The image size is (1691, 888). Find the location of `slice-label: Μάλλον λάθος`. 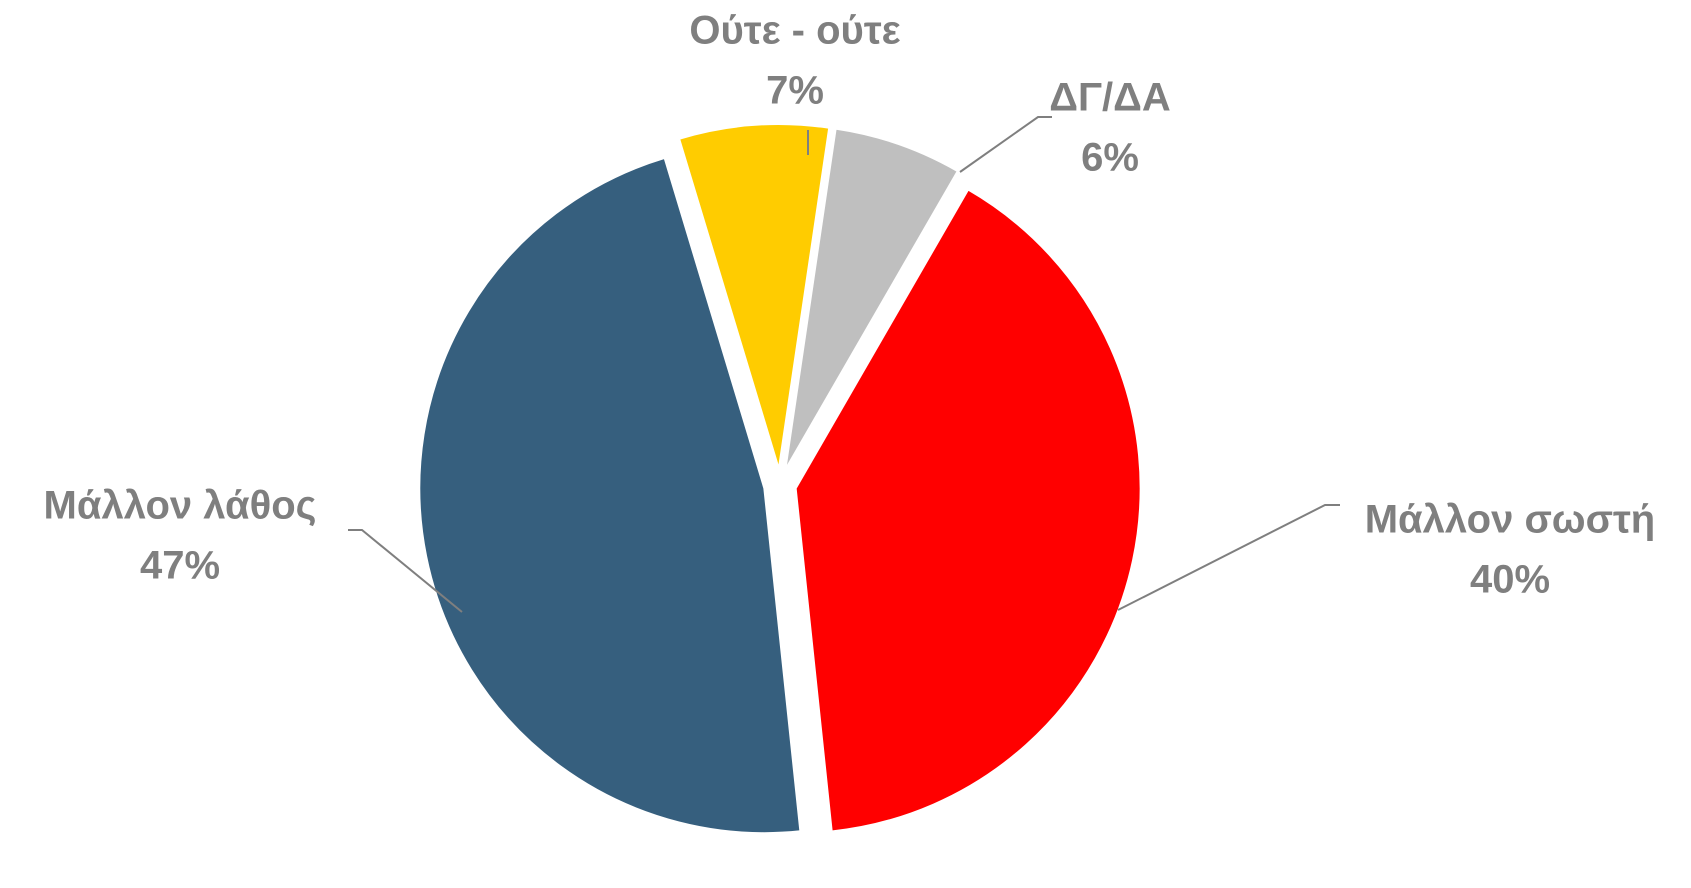

slice-label: Μάλλον λάθος is located at coordinates (180, 506).